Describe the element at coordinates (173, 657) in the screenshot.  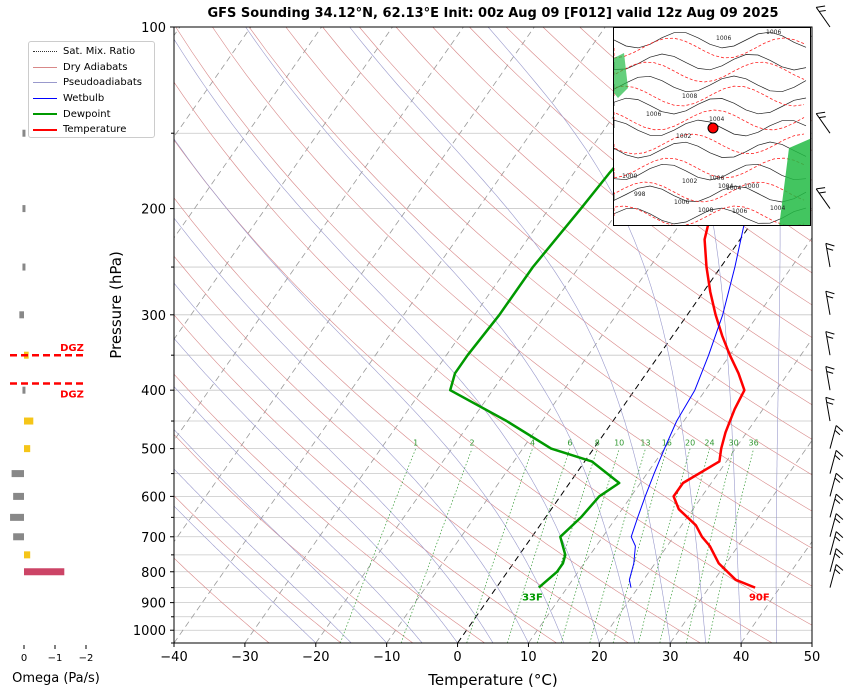
I see `x-tick-label: −40` at that location.